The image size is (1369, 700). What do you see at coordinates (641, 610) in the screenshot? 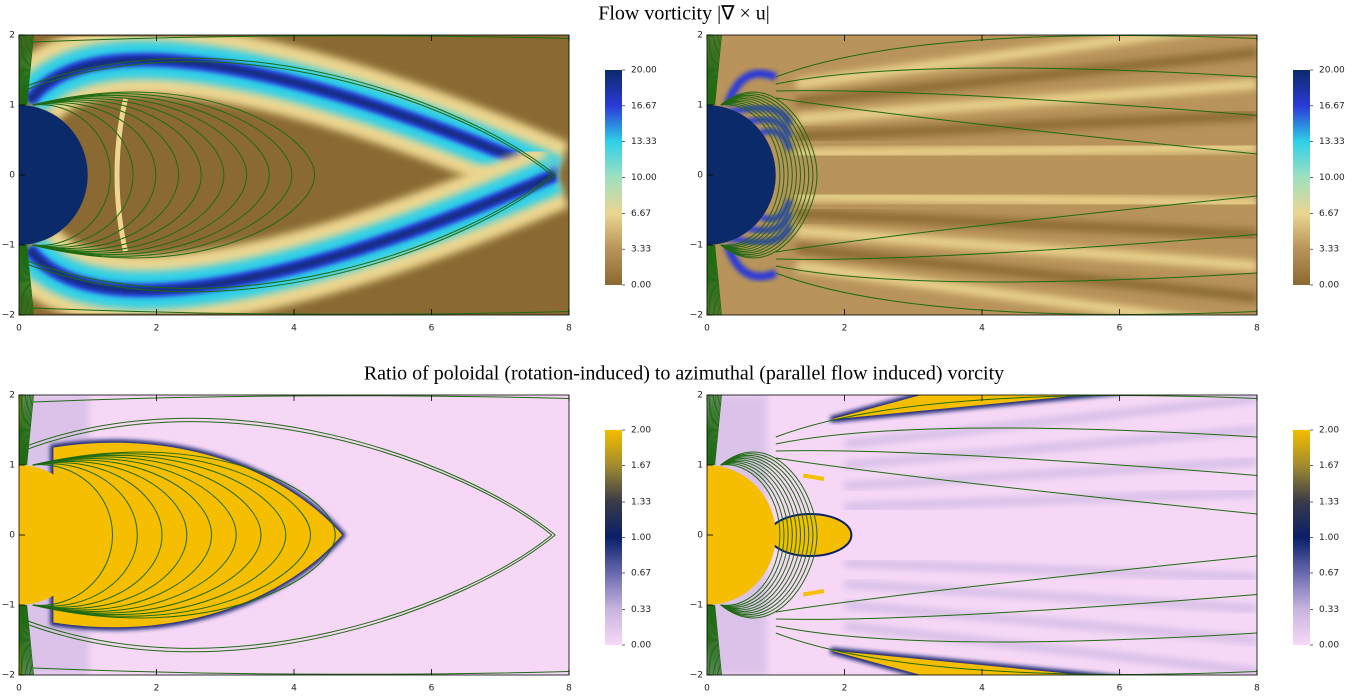
I see `colorbar-tick-label: 0.33` at bounding box center [641, 610].